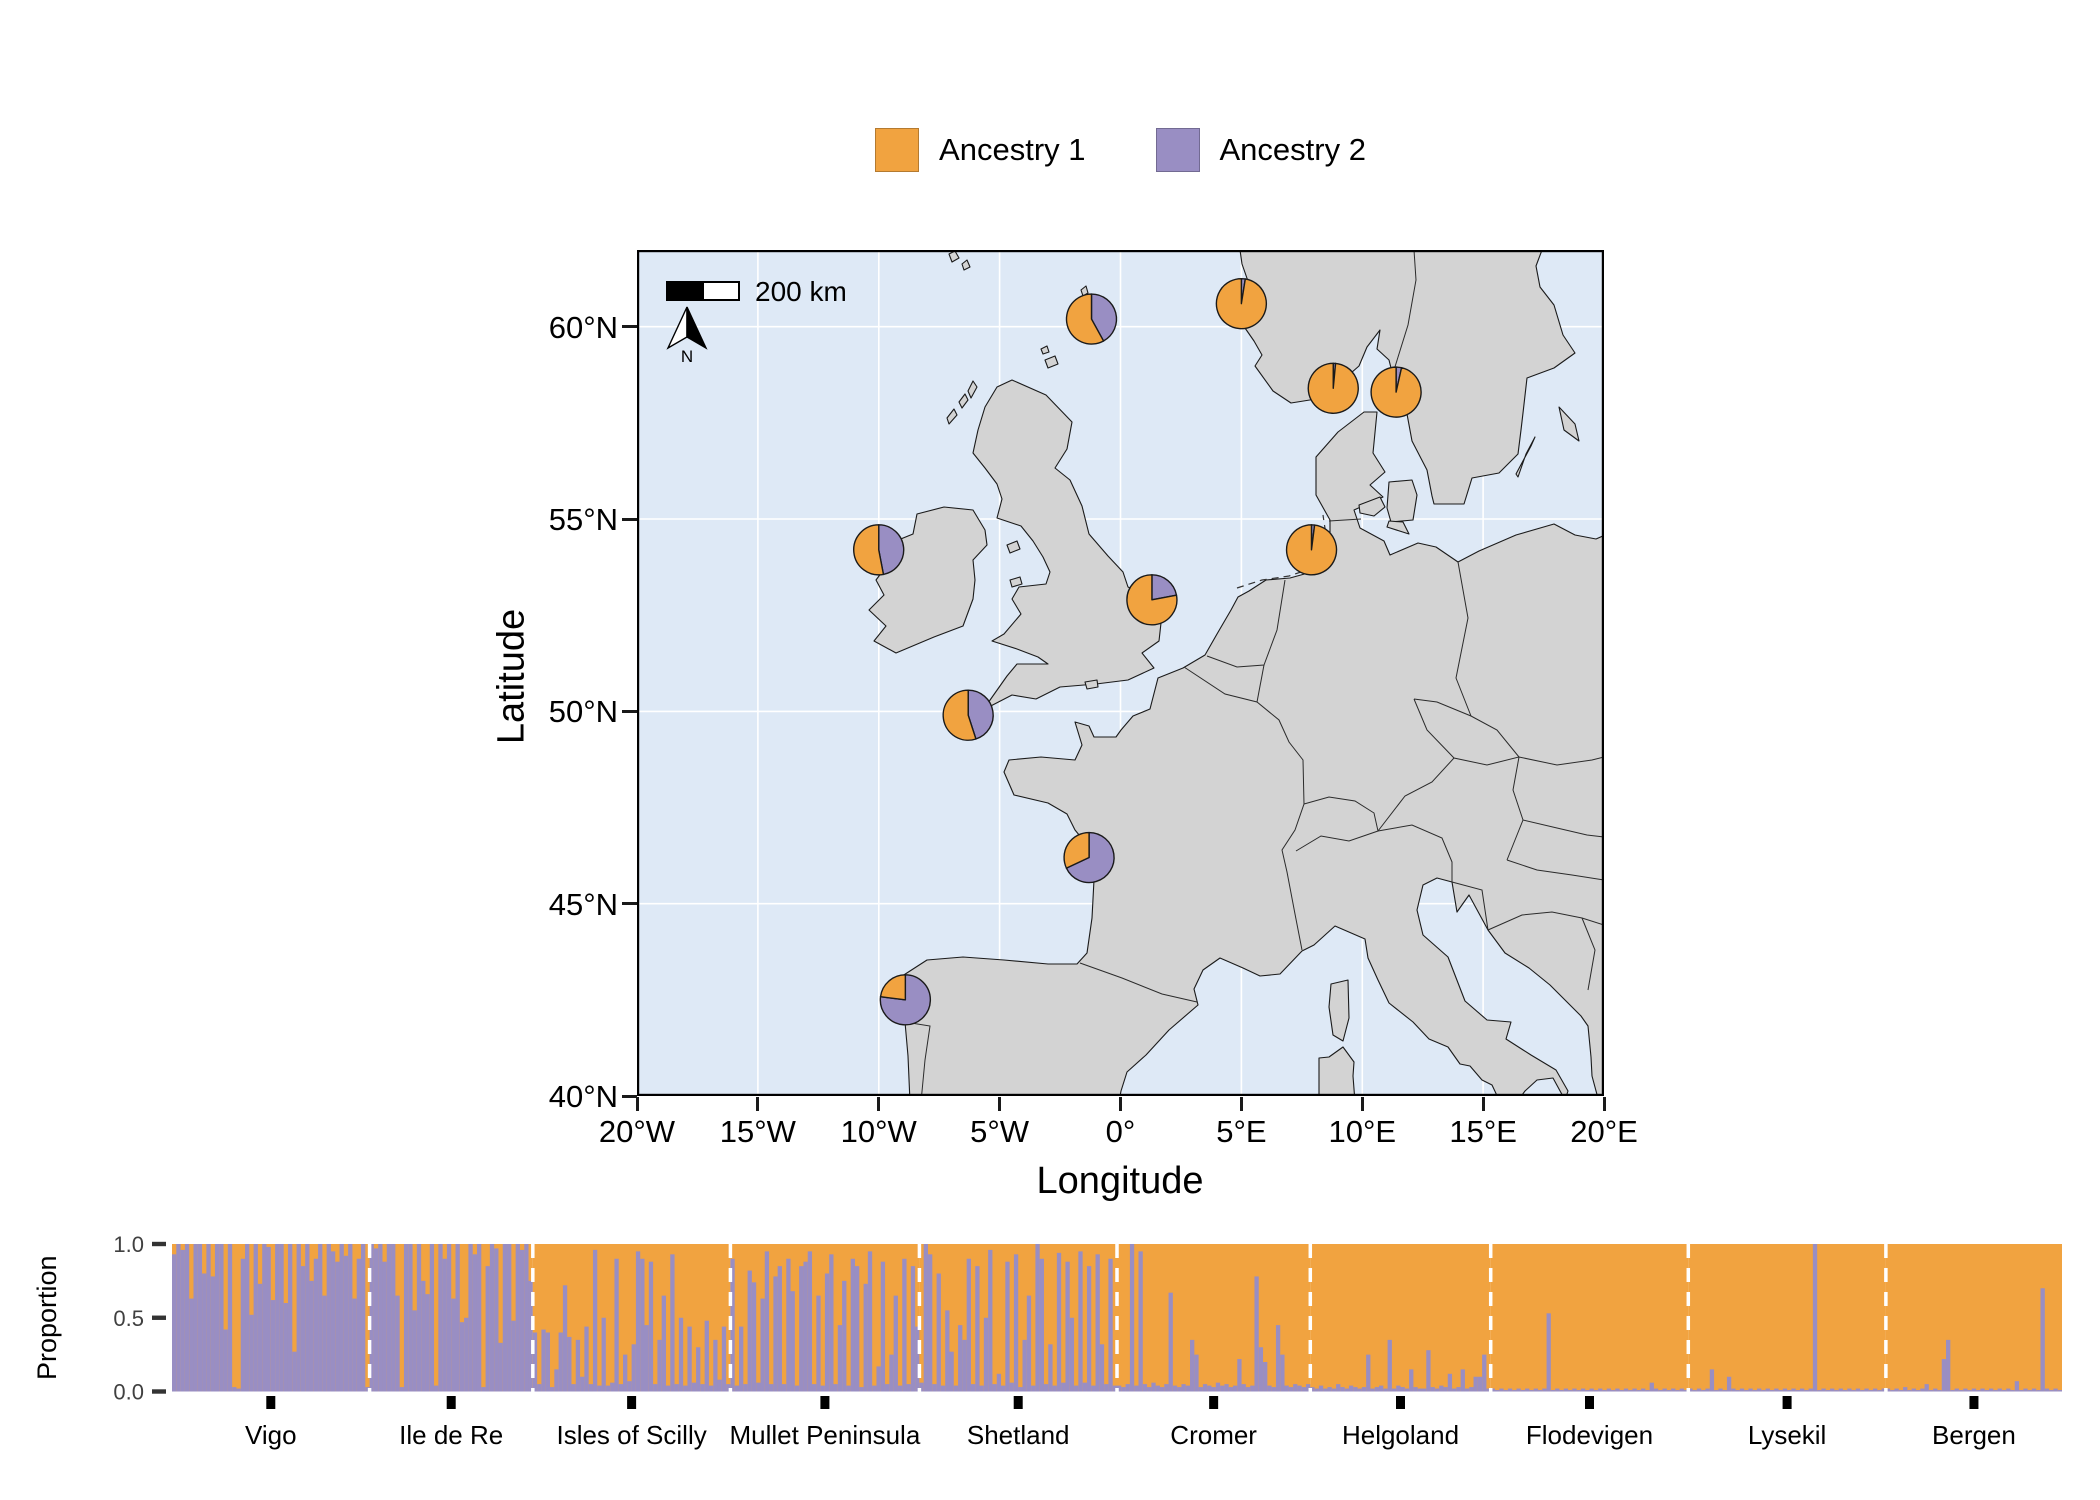 Image resolution: width=2100 pixels, height=1500 pixels. Describe the element at coordinates (1049, 357) in the screenshot. I see `orkney` at that location.